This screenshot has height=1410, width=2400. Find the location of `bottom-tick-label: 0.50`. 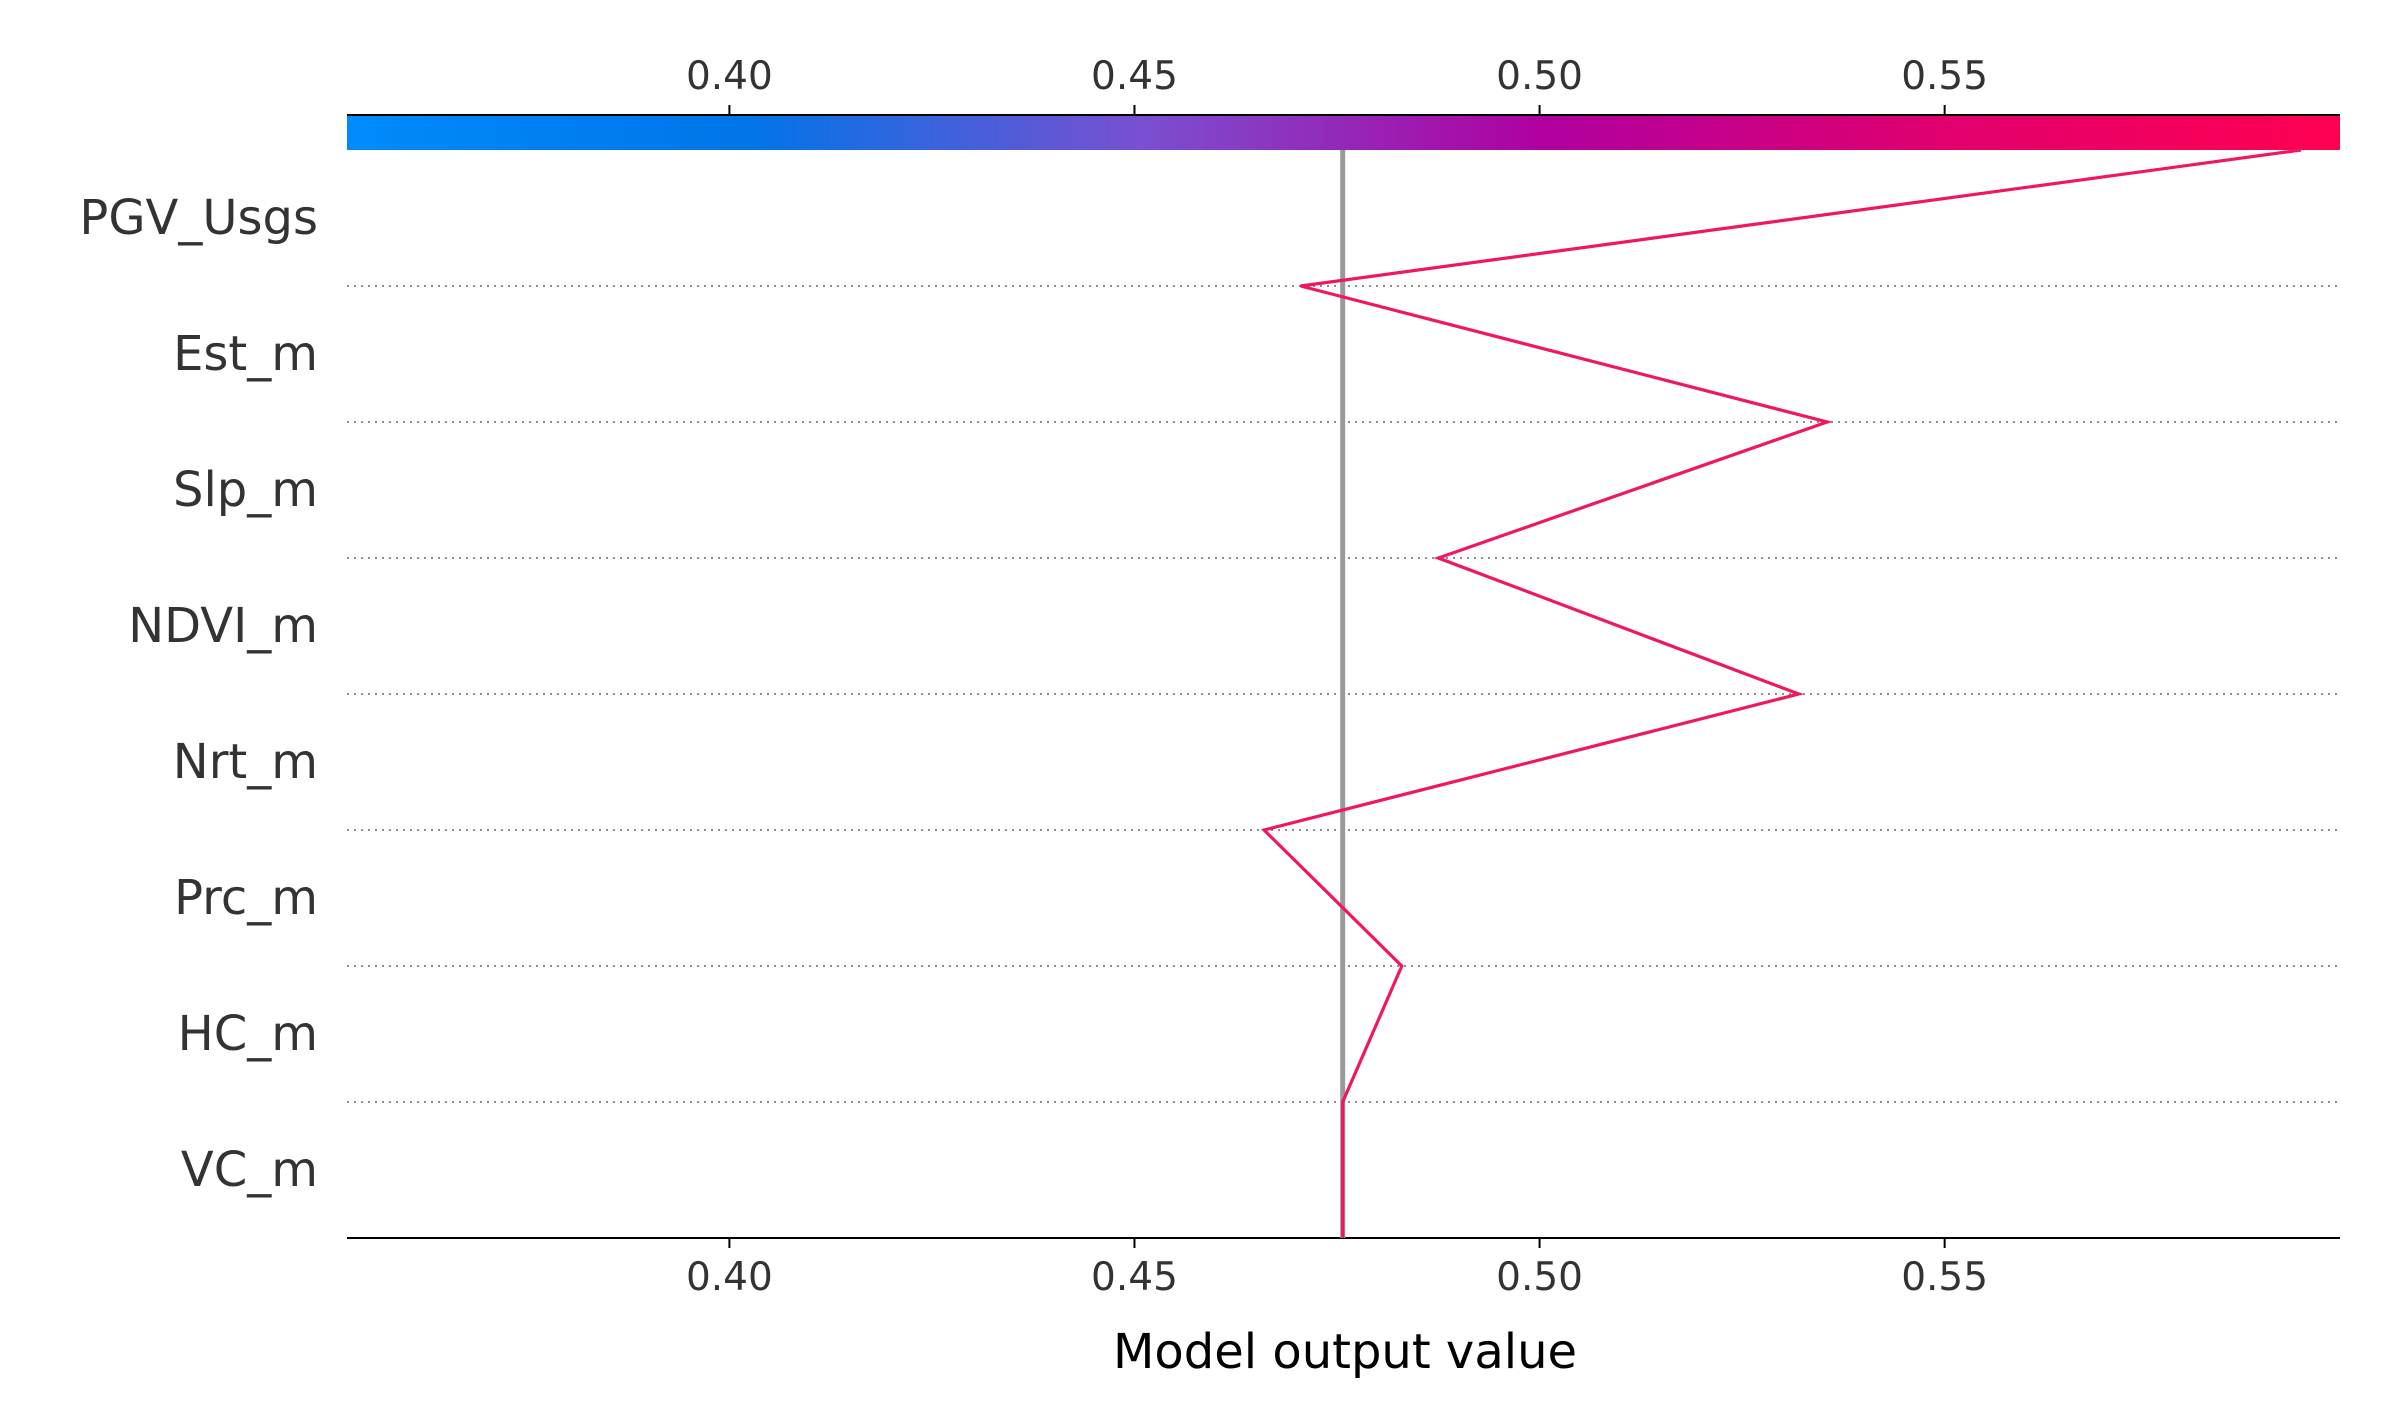

bottom-tick-label: 0.50 is located at coordinates (1539, 1277).